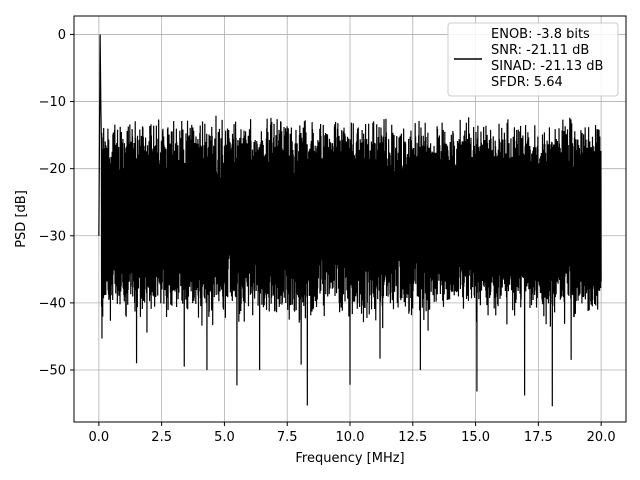 This screenshot has width=640, height=480. What do you see at coordinates (52, 102) in the screenshot?
I see `y-tick-label: −10` at bounding box center [52, 102].